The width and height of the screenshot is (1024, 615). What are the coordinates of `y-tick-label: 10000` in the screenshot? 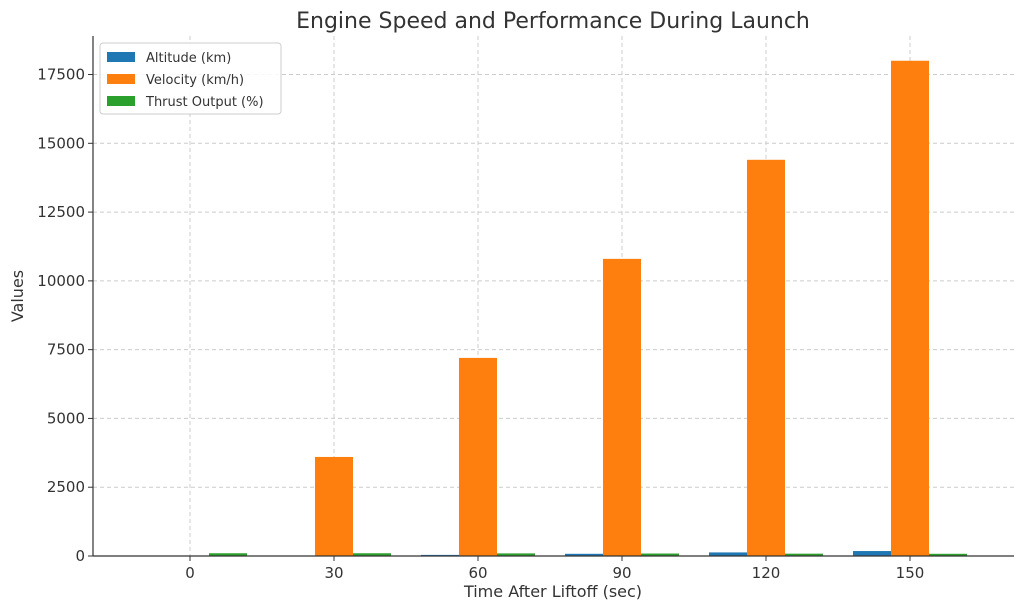 It's located at (61, 281).